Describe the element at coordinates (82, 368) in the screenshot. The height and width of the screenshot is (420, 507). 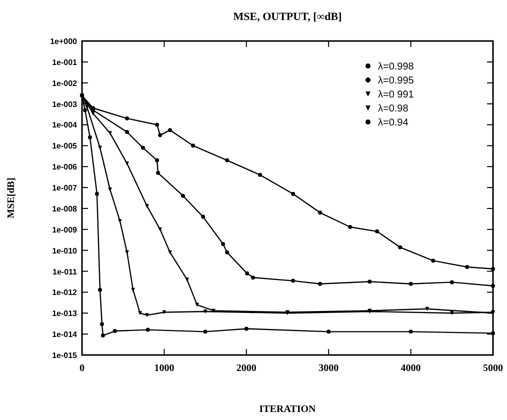
I see `x-tick-label: 0` at that location.